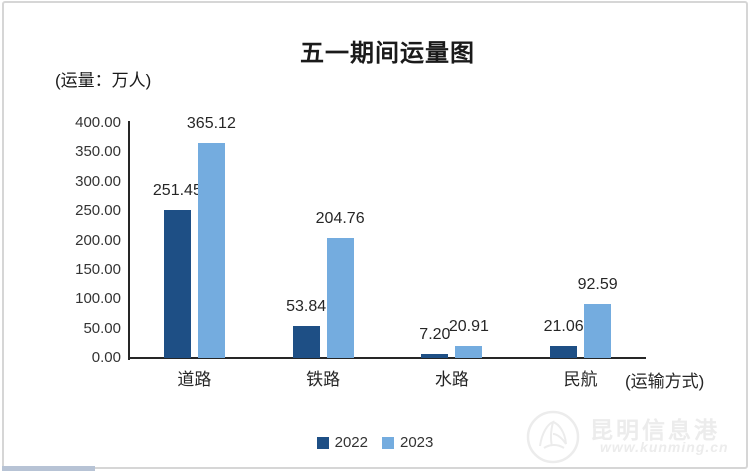  What do you see at coordinates (563, 326) in the screenshot?
I see `value-label-2022-3: 21.06` at bounding box center [563, 326].